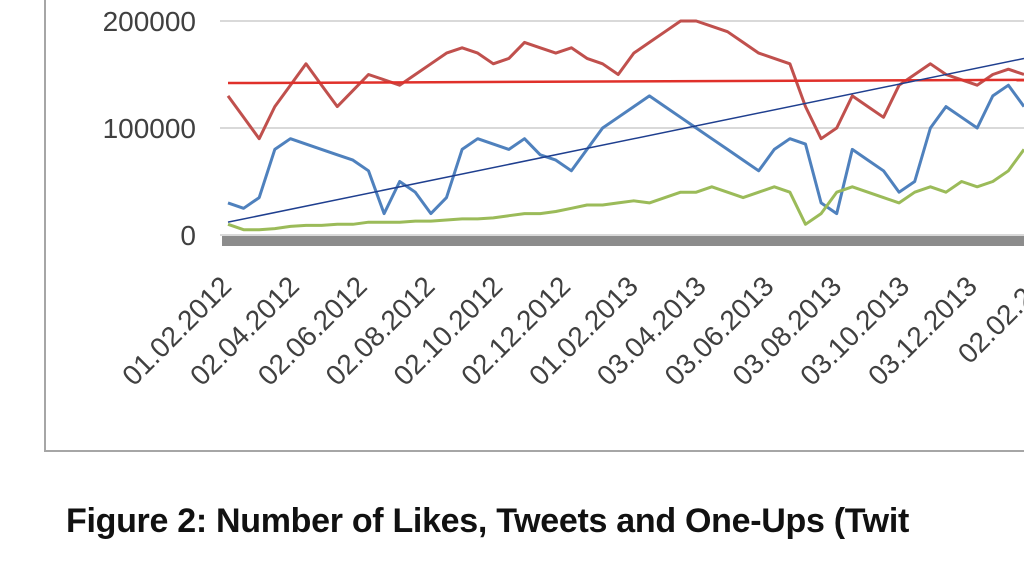  I want to click on y-tick-label: 200000, so click(149, 21).